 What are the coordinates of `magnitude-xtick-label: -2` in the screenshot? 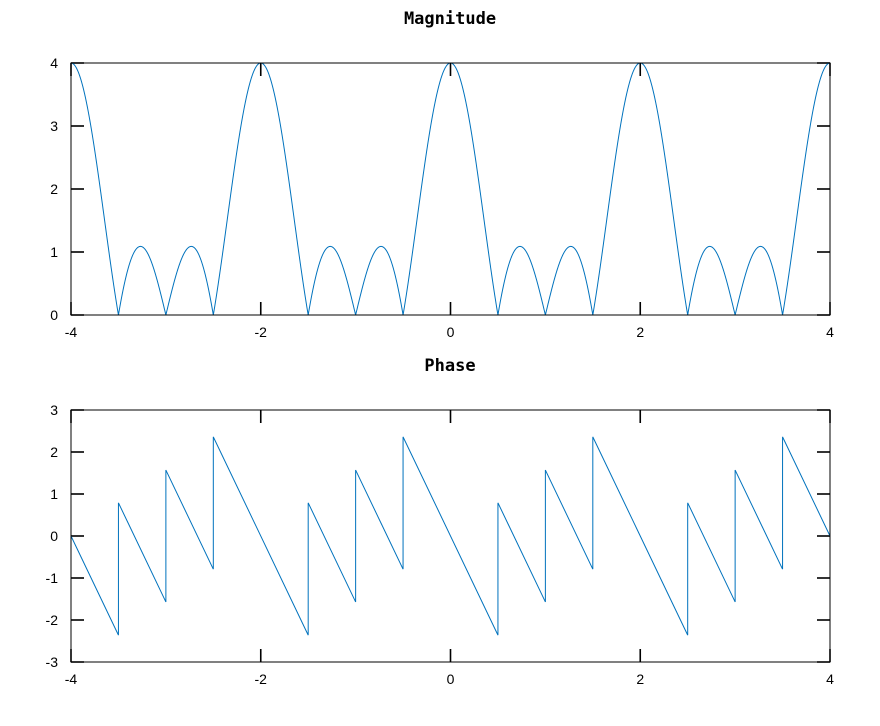 It's located at (261, 332).